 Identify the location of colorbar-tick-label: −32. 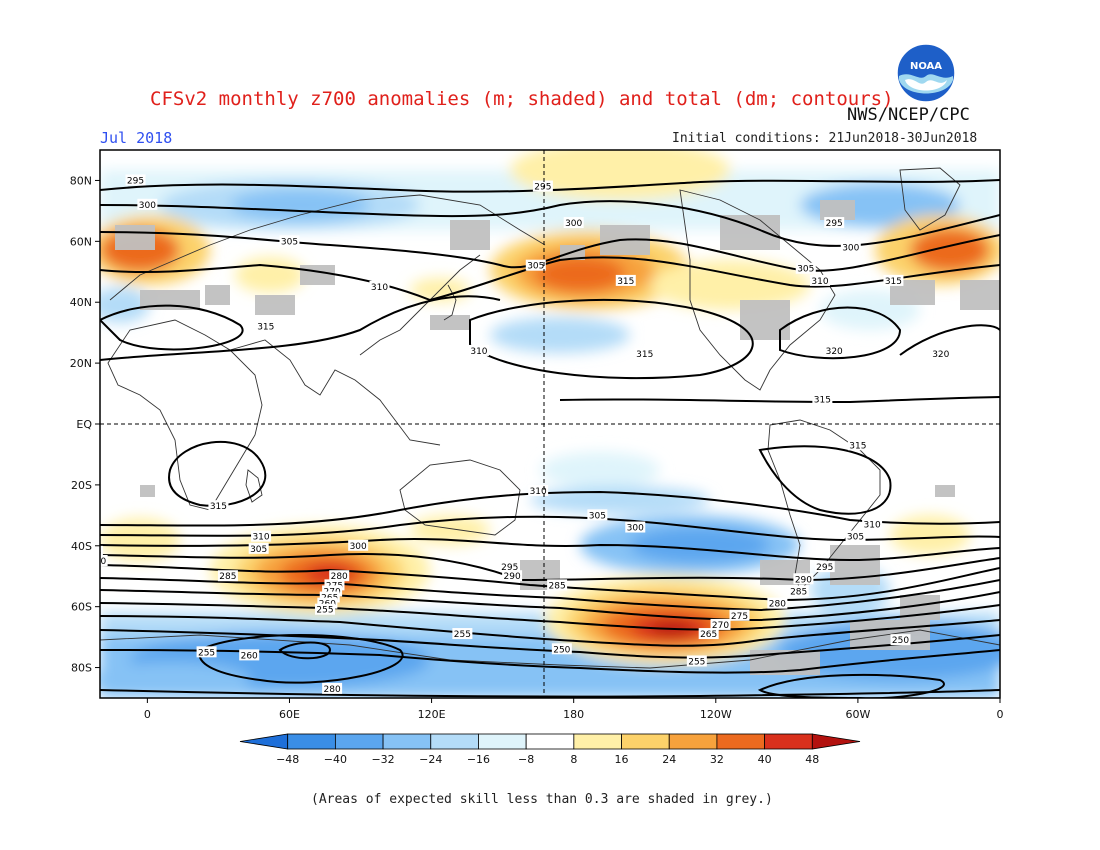
(382, 759).